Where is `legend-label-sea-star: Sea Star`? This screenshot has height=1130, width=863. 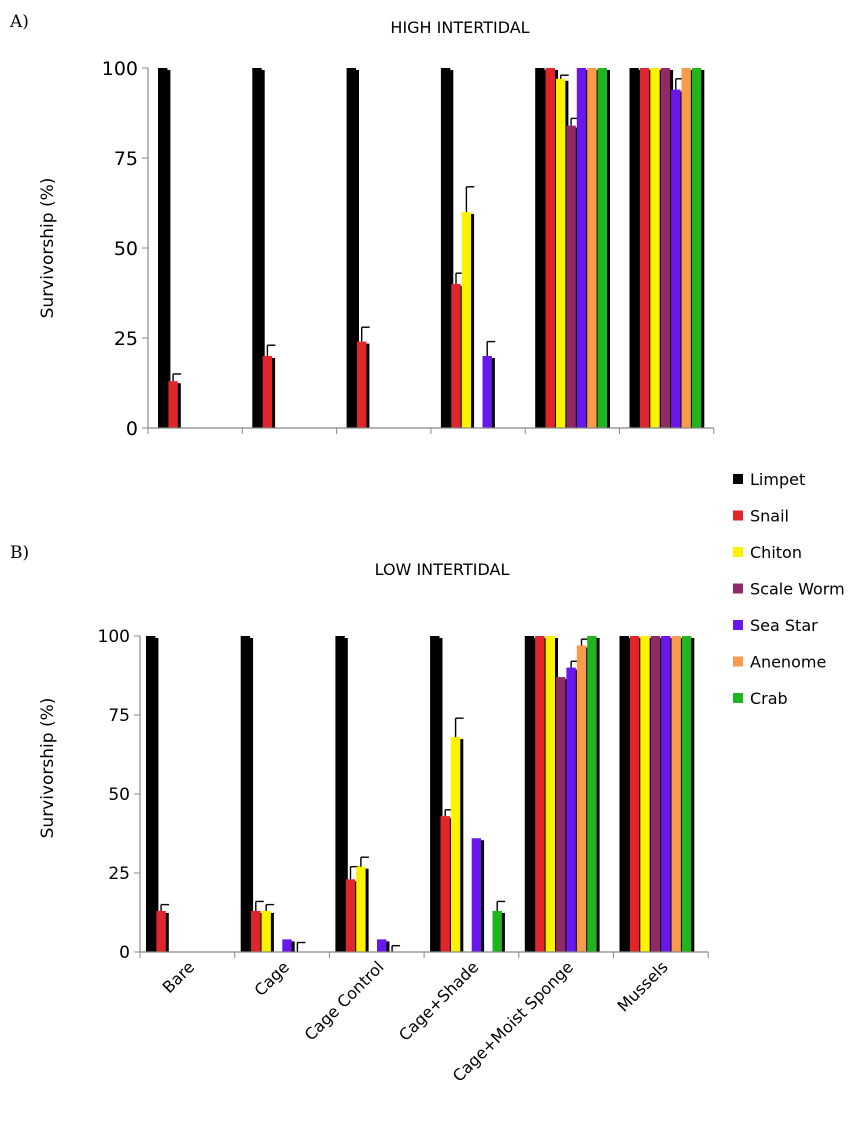
legend-label-sea-star: Sea Star is located at coordinates (784, 625).